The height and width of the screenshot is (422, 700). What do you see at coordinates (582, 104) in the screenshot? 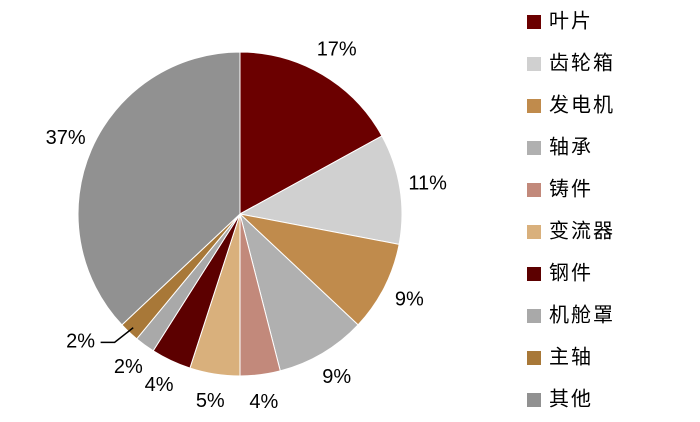
I see `legend-label: 发电机` at bounding box center [582, 104].